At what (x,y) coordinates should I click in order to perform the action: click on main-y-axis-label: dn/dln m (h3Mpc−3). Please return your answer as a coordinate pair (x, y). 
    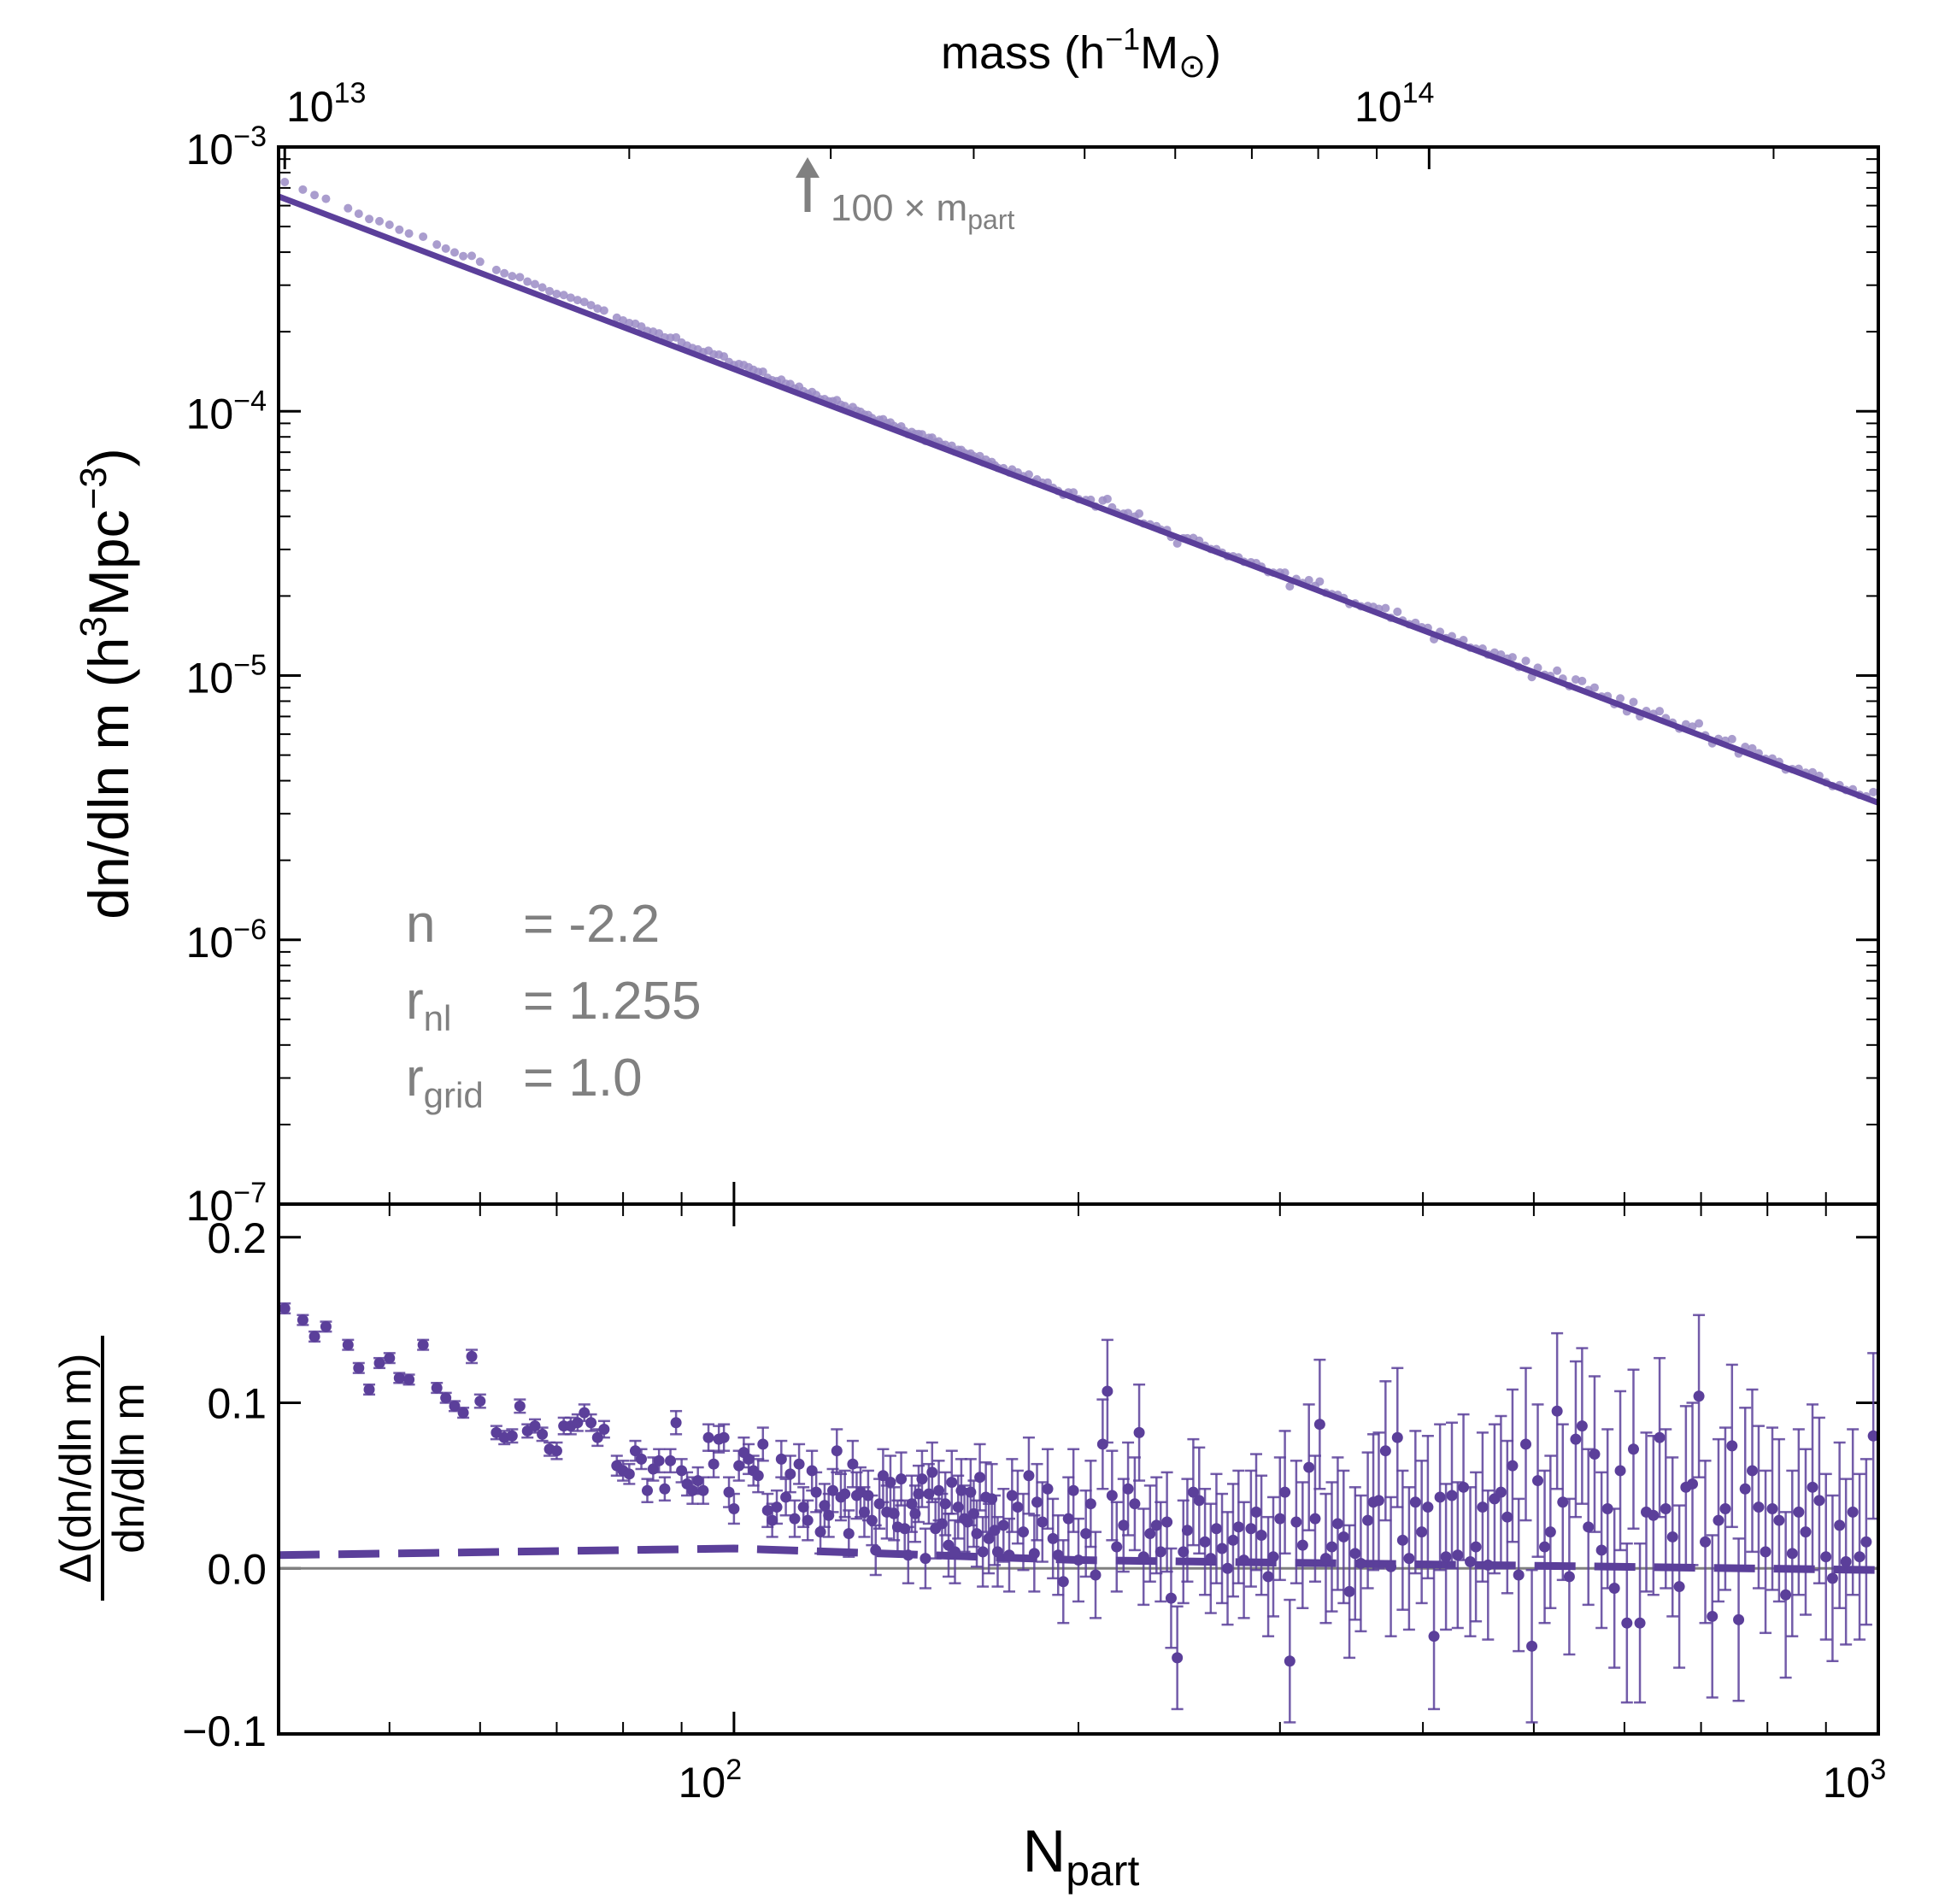
    Looking at the image, I should click on (106, 684).